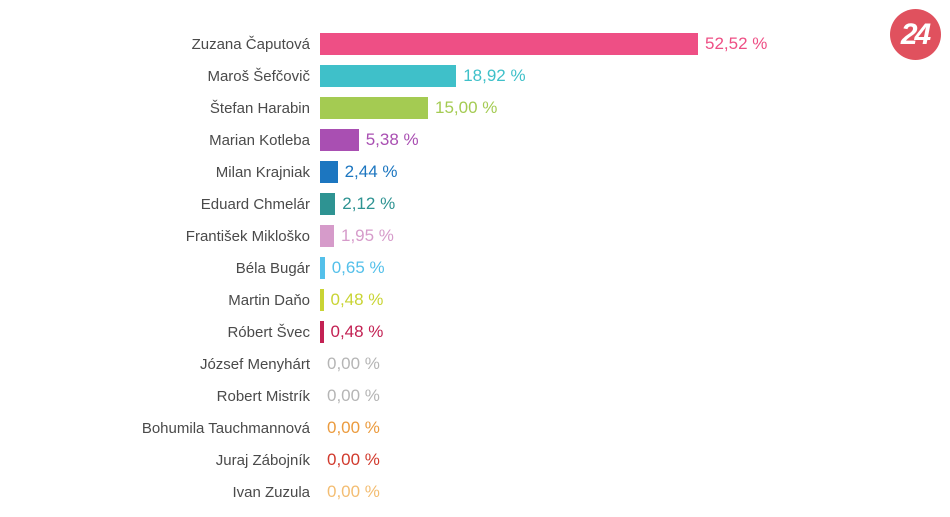 The image size is (950, 517). Describe the element at coordinates (268, 332) in the screenshot. I see `candidate-name: Róbert Švec` at that location.